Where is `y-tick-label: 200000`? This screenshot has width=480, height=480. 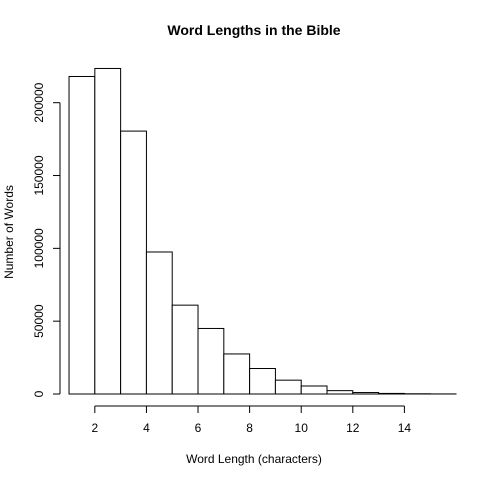 y-tick-label: 200000 is located at coordinates (39, 102).